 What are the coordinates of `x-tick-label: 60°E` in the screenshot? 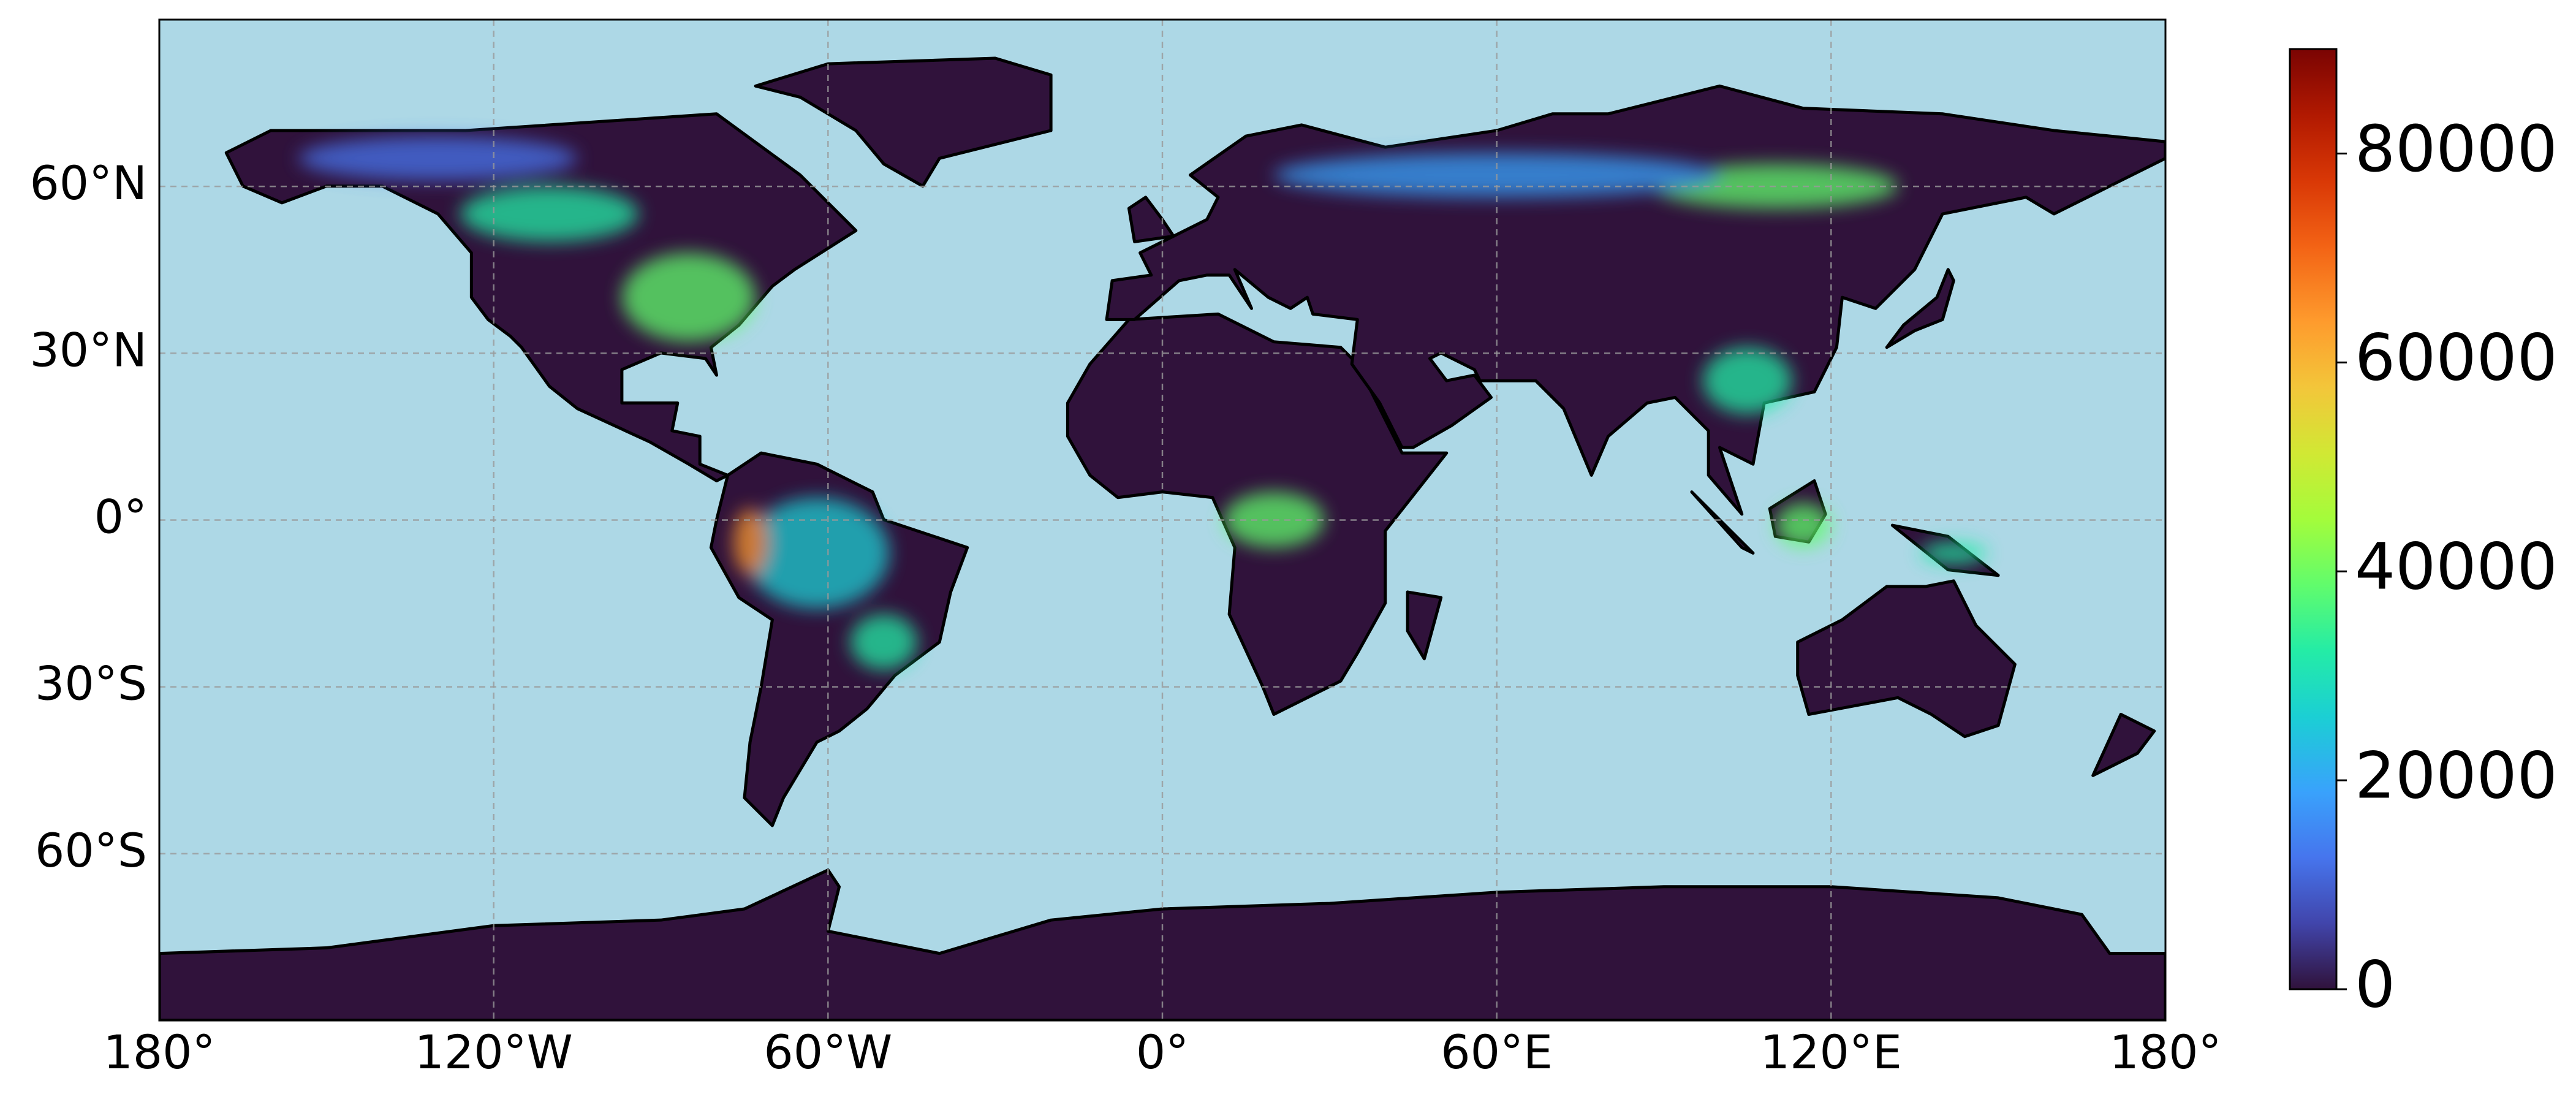 It's located at (1497, 1052).